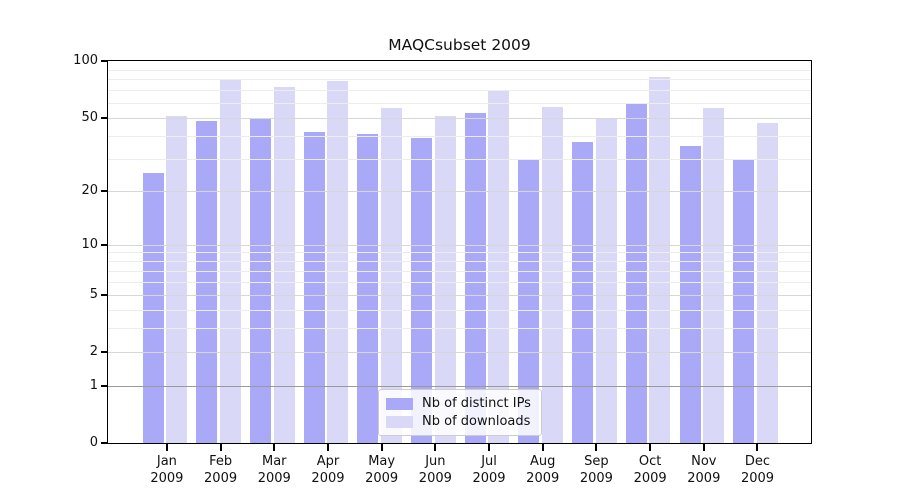 This screenshot has width=900, height=500. What do you see at coordinates (543, 470) in the screenshot?
I see `x-tick-label-aug: Aug 2009` at bounding box center [543, 470].